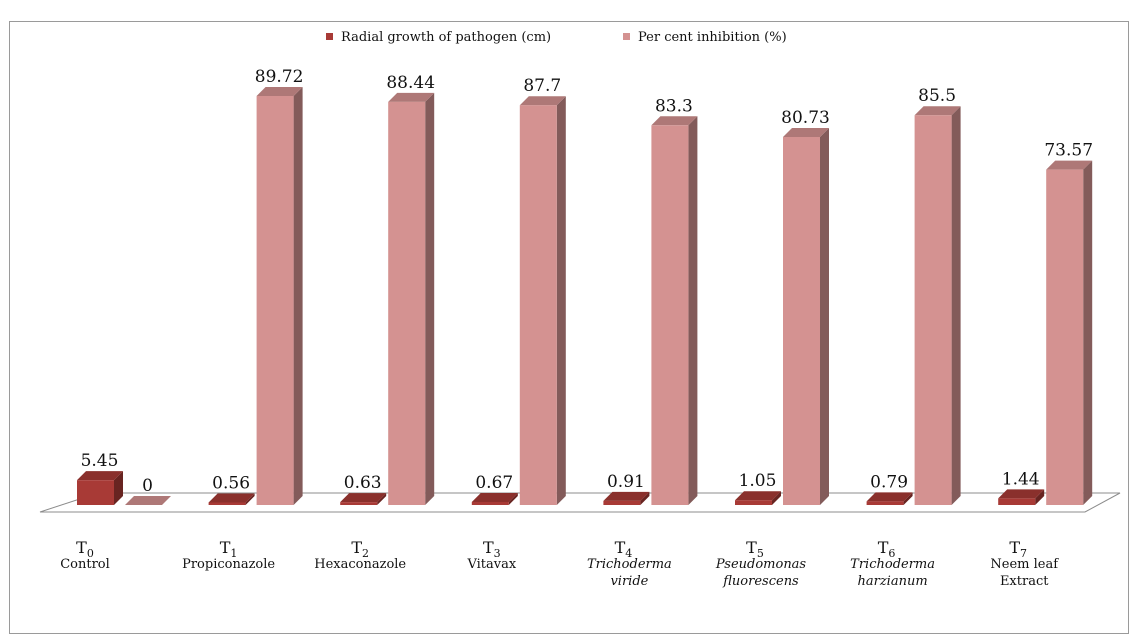  Describe the element at coordinates (805, 118) in the screenshot. I see `data-label-s1-5: 80.73` at that location.